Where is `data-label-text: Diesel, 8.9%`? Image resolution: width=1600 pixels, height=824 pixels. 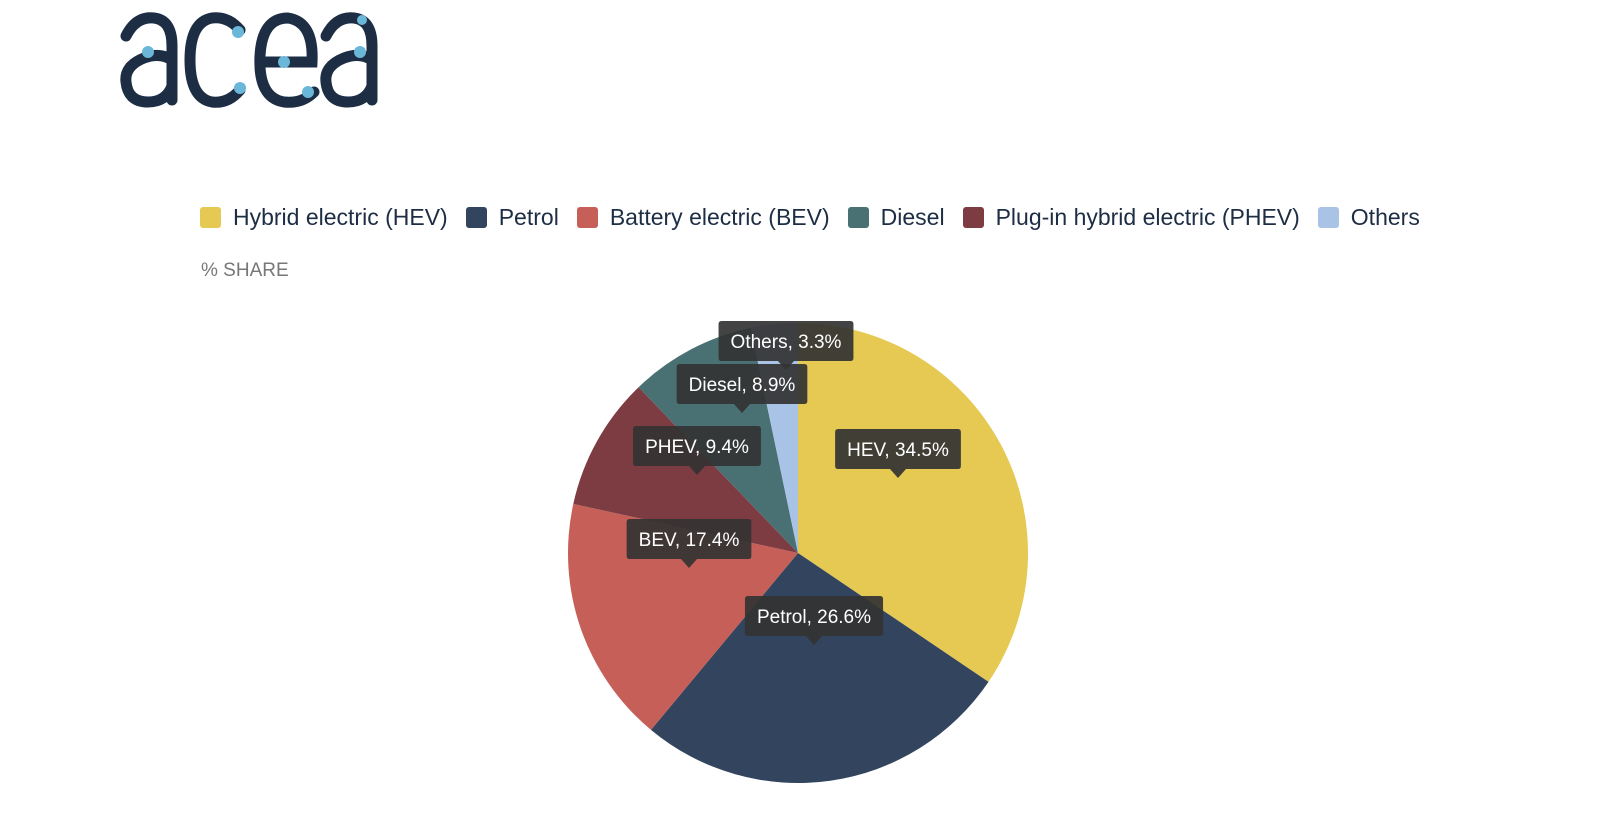
data-label-text: Diesel, 8.9% is located at coordinates (742, 385).